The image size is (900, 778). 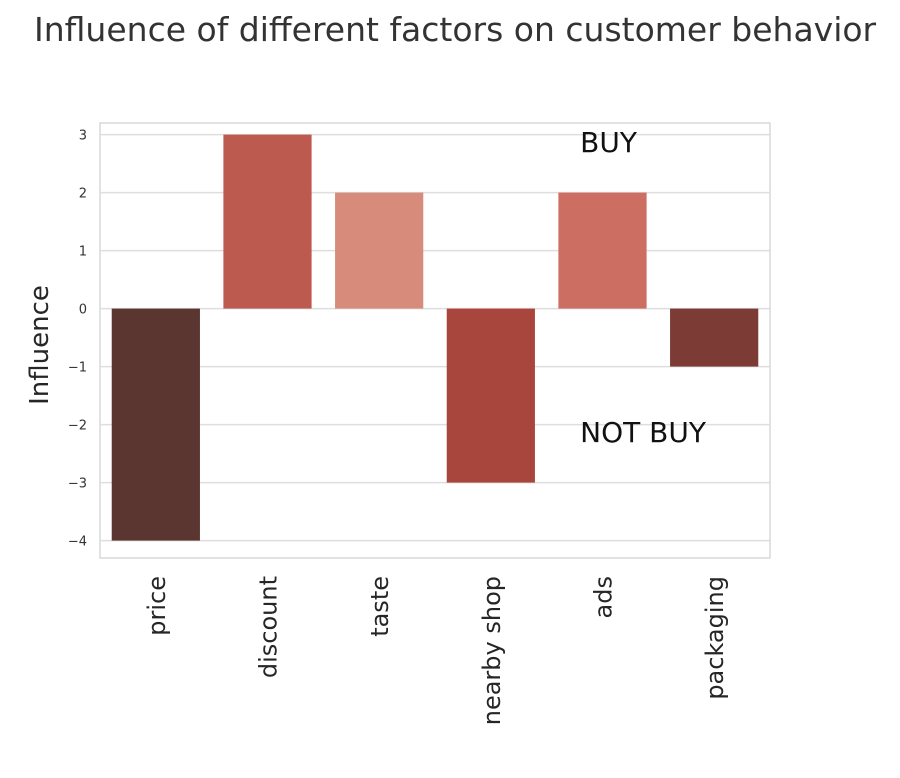 What do you see at coordinates (379, 250) in the screenshot?
I see `bar-taste` at bounding box center [379, 250].